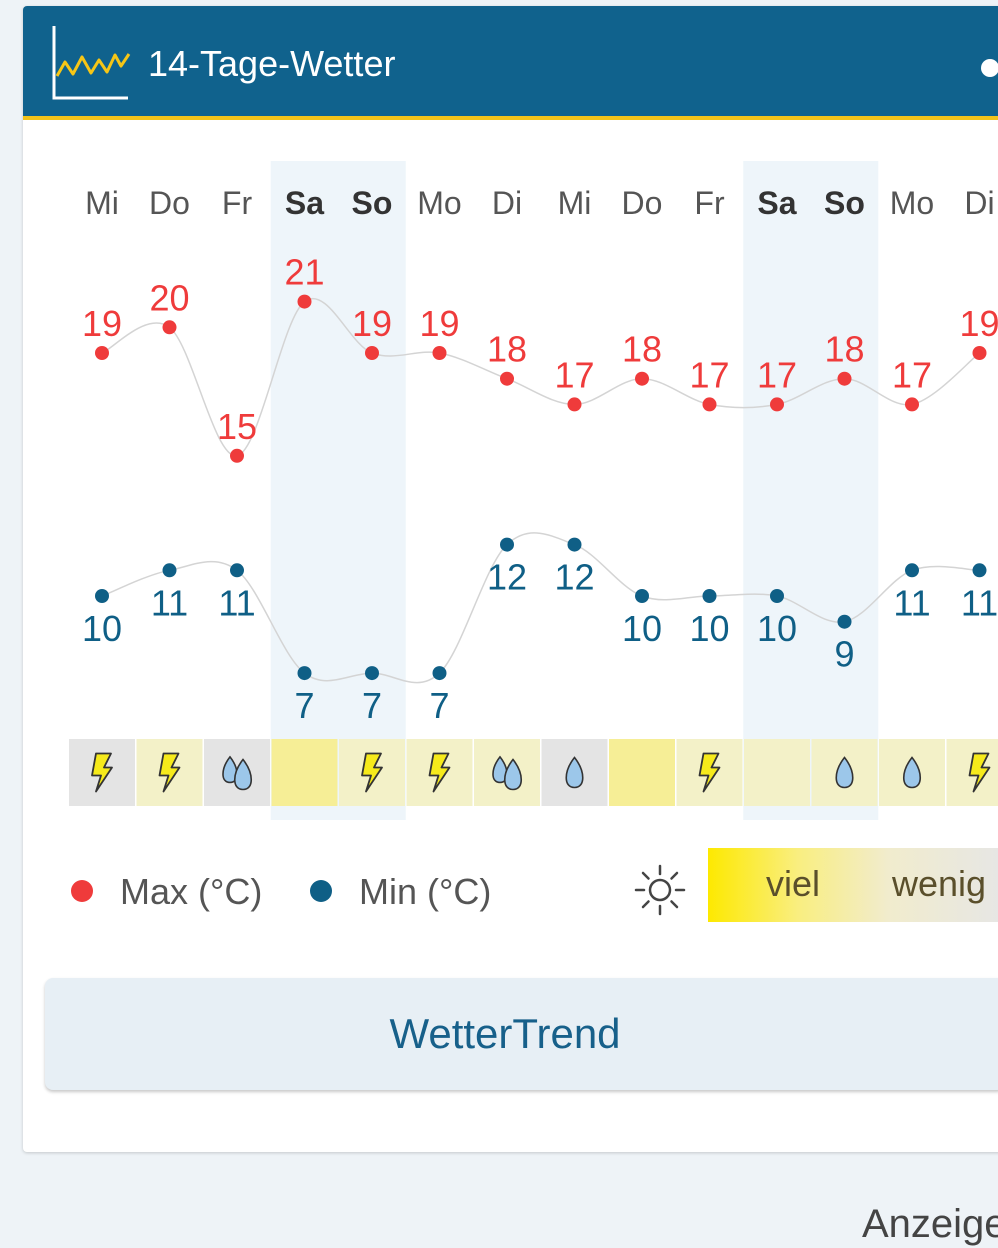 The height and width of the screenshot is (1248, 998). What do you see at coordinates (237, 426) in the screenshot?
I see `max-value-label: 15` at bounding box center [237, 426].